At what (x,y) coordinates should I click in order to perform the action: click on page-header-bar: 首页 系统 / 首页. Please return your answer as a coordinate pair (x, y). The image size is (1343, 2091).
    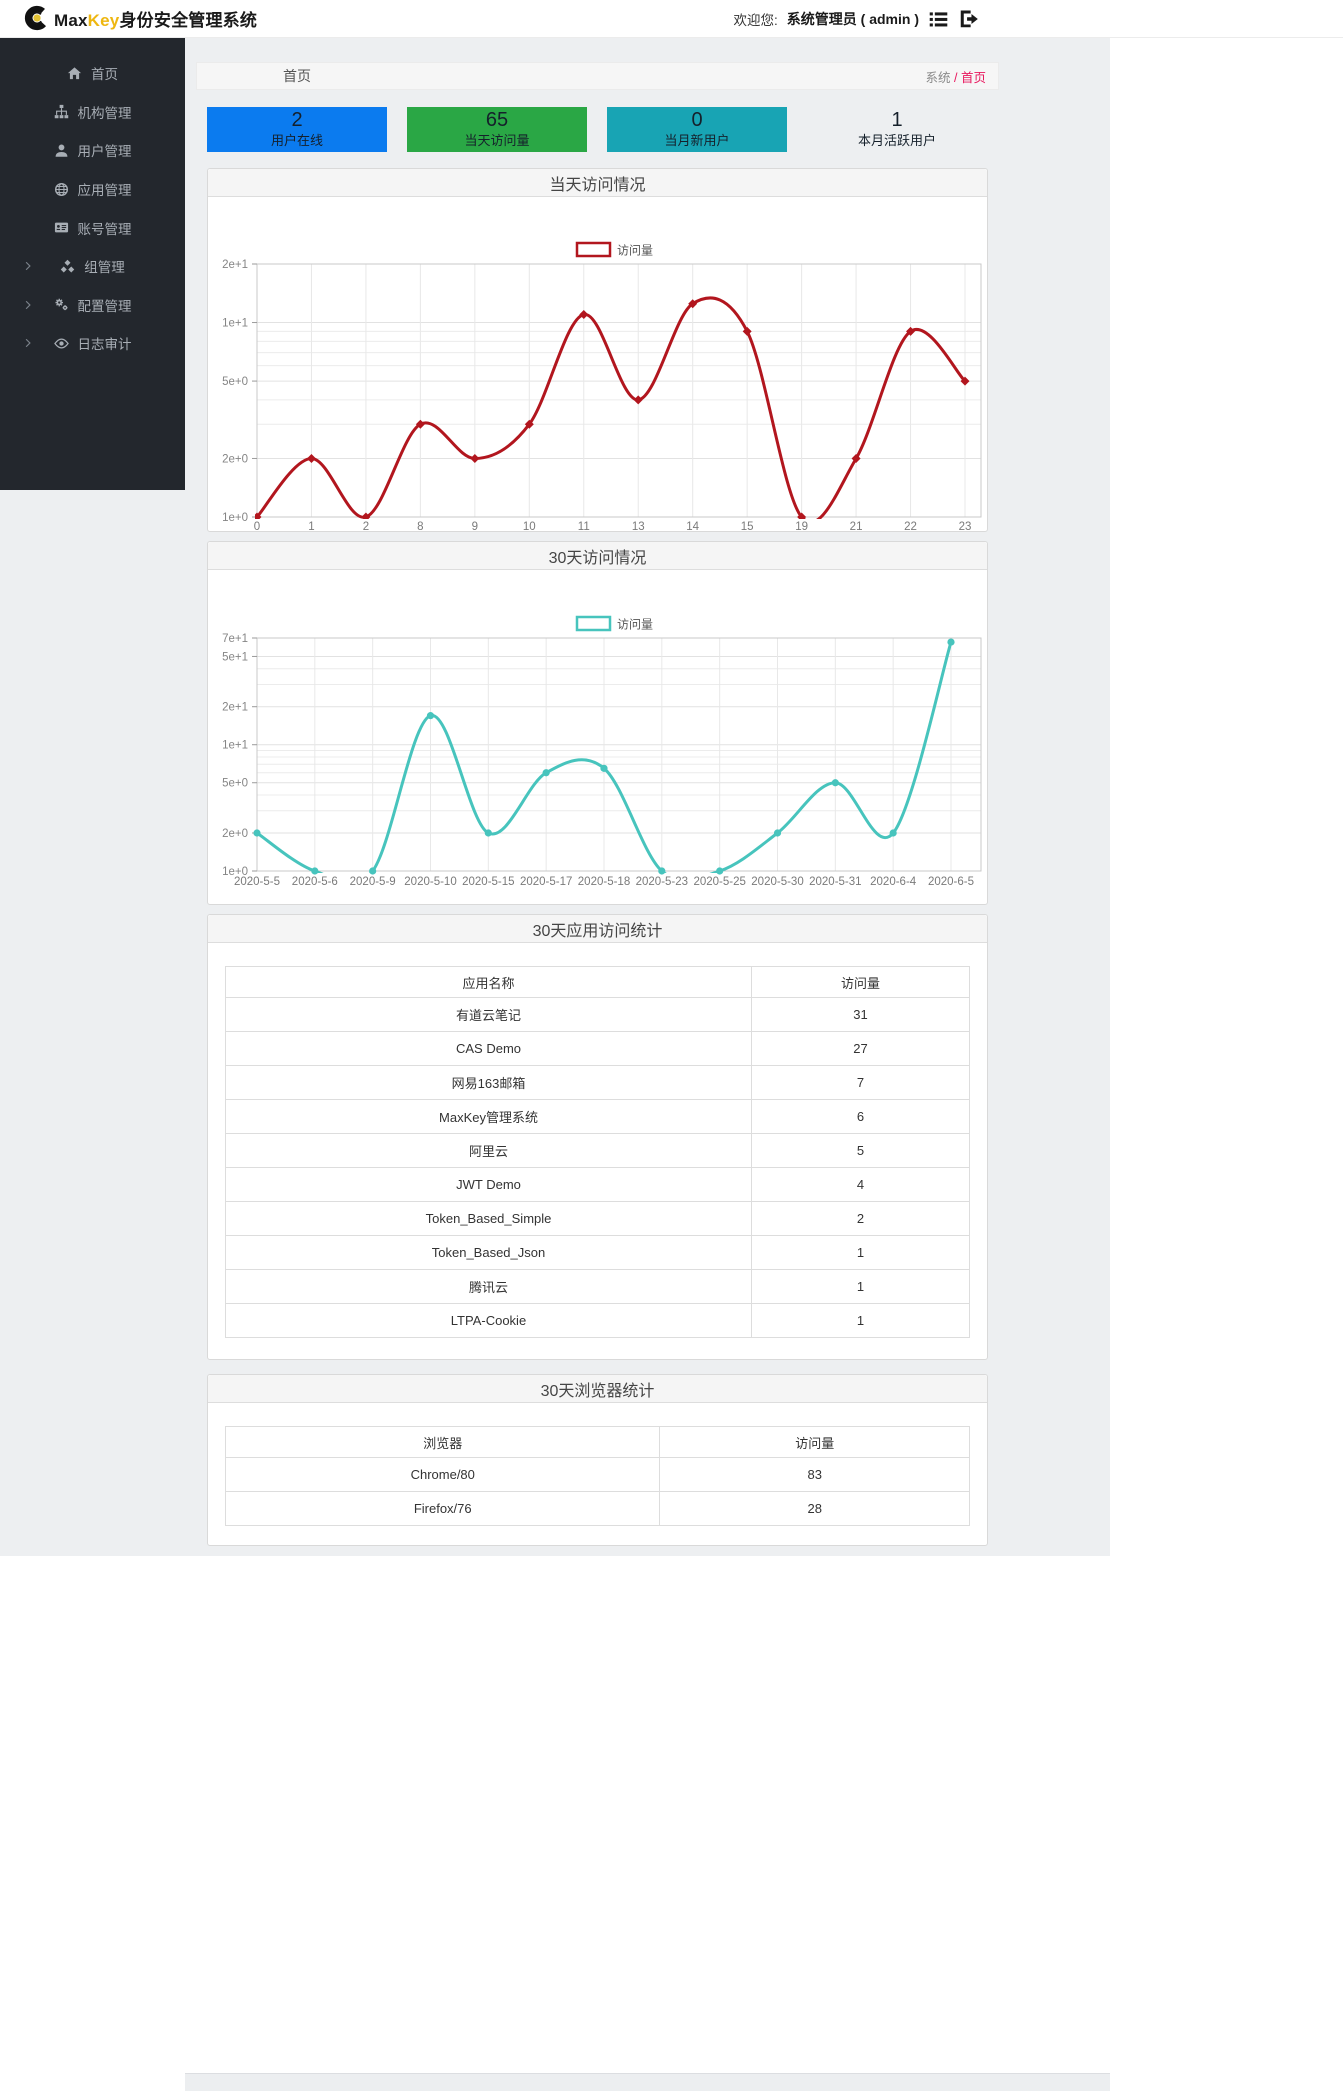
    Looking at the image, I should click on (597, 76).